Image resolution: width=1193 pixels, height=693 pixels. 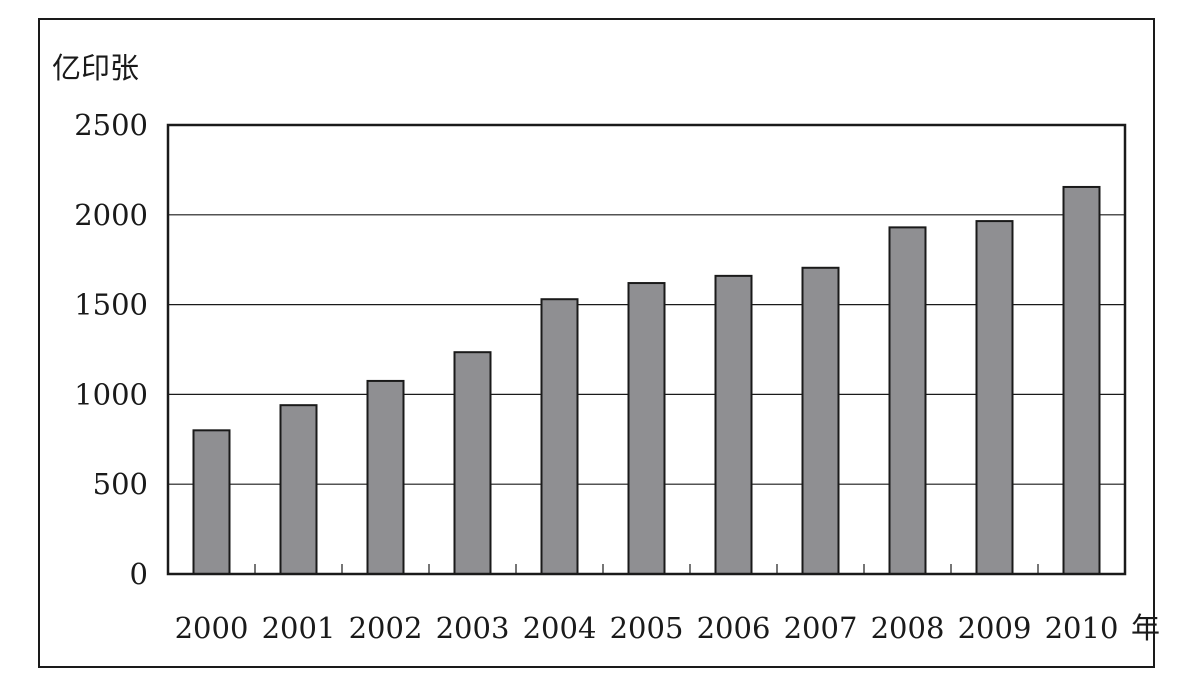 What do you see at coordinates (907, 400) in the screenshot?
I see `bar-2008` at bounding box center [907, 400].